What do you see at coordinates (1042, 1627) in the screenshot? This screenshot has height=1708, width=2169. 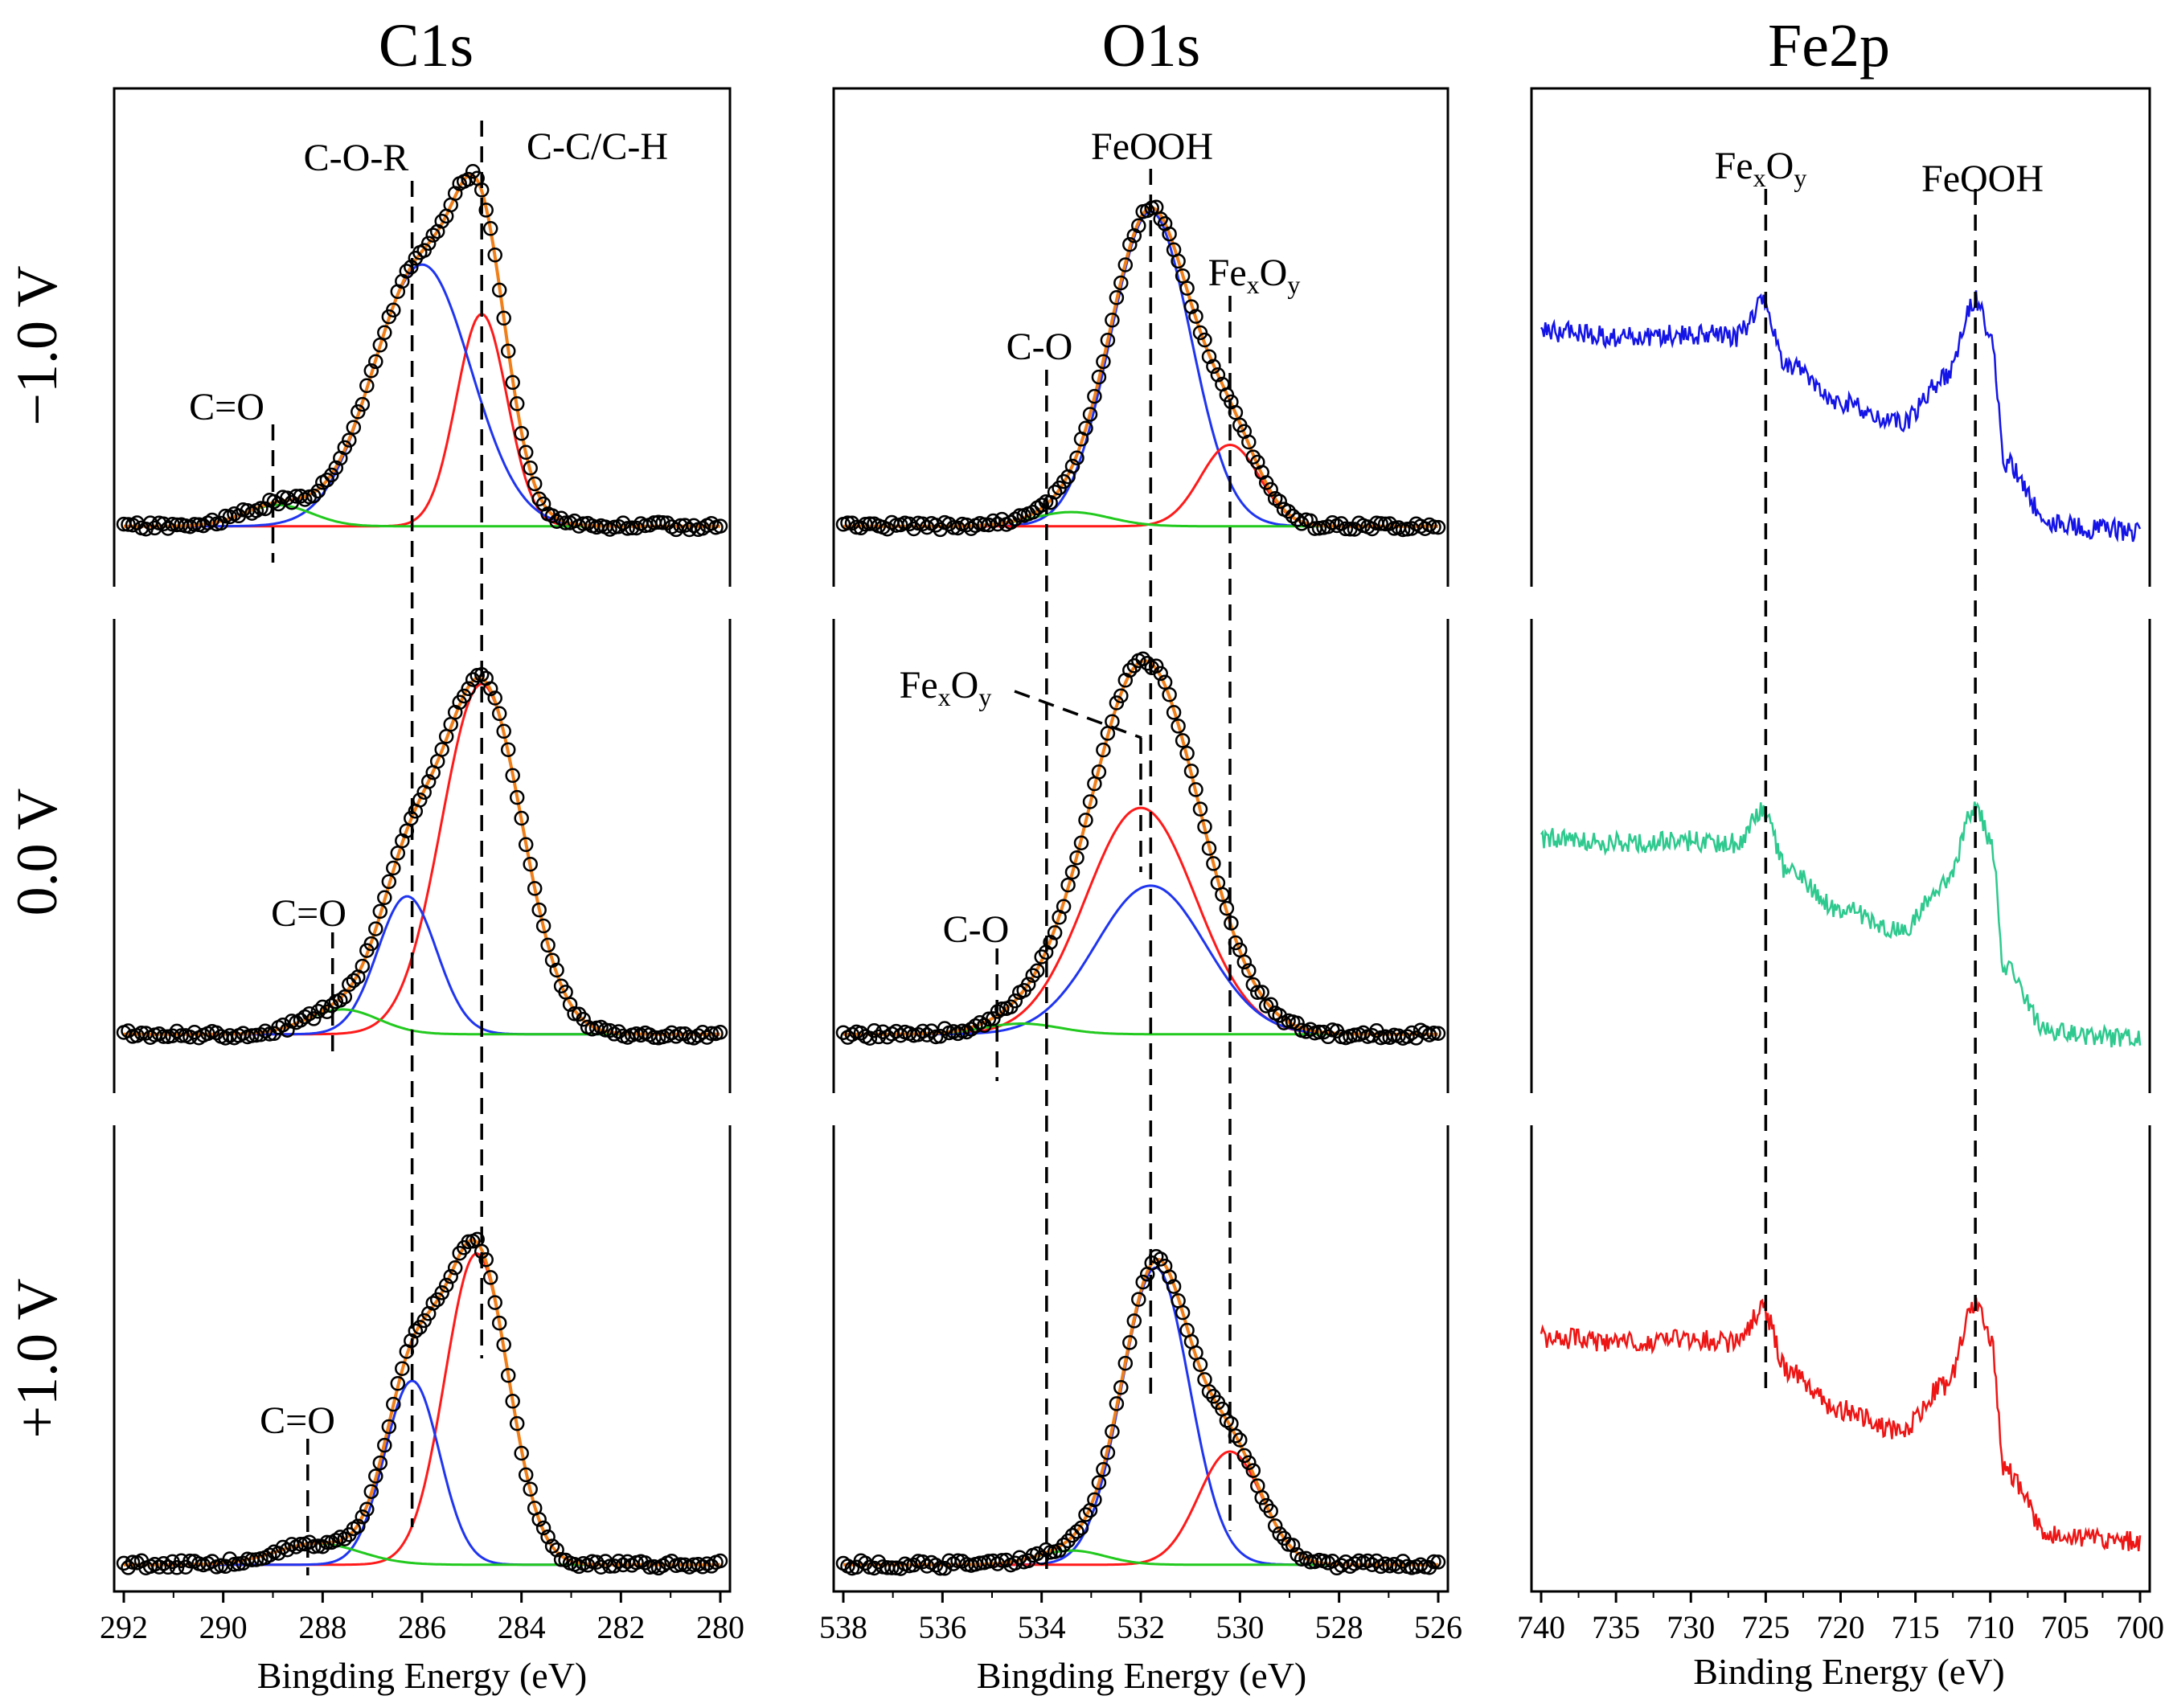 I see `x-tick-label: 534` at bounding box center [1042, 1627].